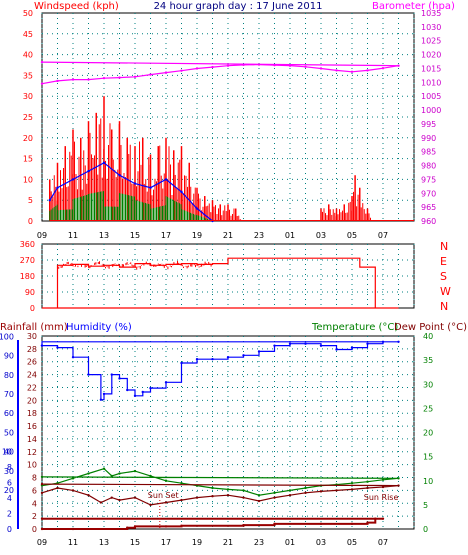 This screenshot has height=555, width=468. Describe the element at coordinates (431, 110) in the screenshot. I see `y2-tick-label: 1000` at that location.